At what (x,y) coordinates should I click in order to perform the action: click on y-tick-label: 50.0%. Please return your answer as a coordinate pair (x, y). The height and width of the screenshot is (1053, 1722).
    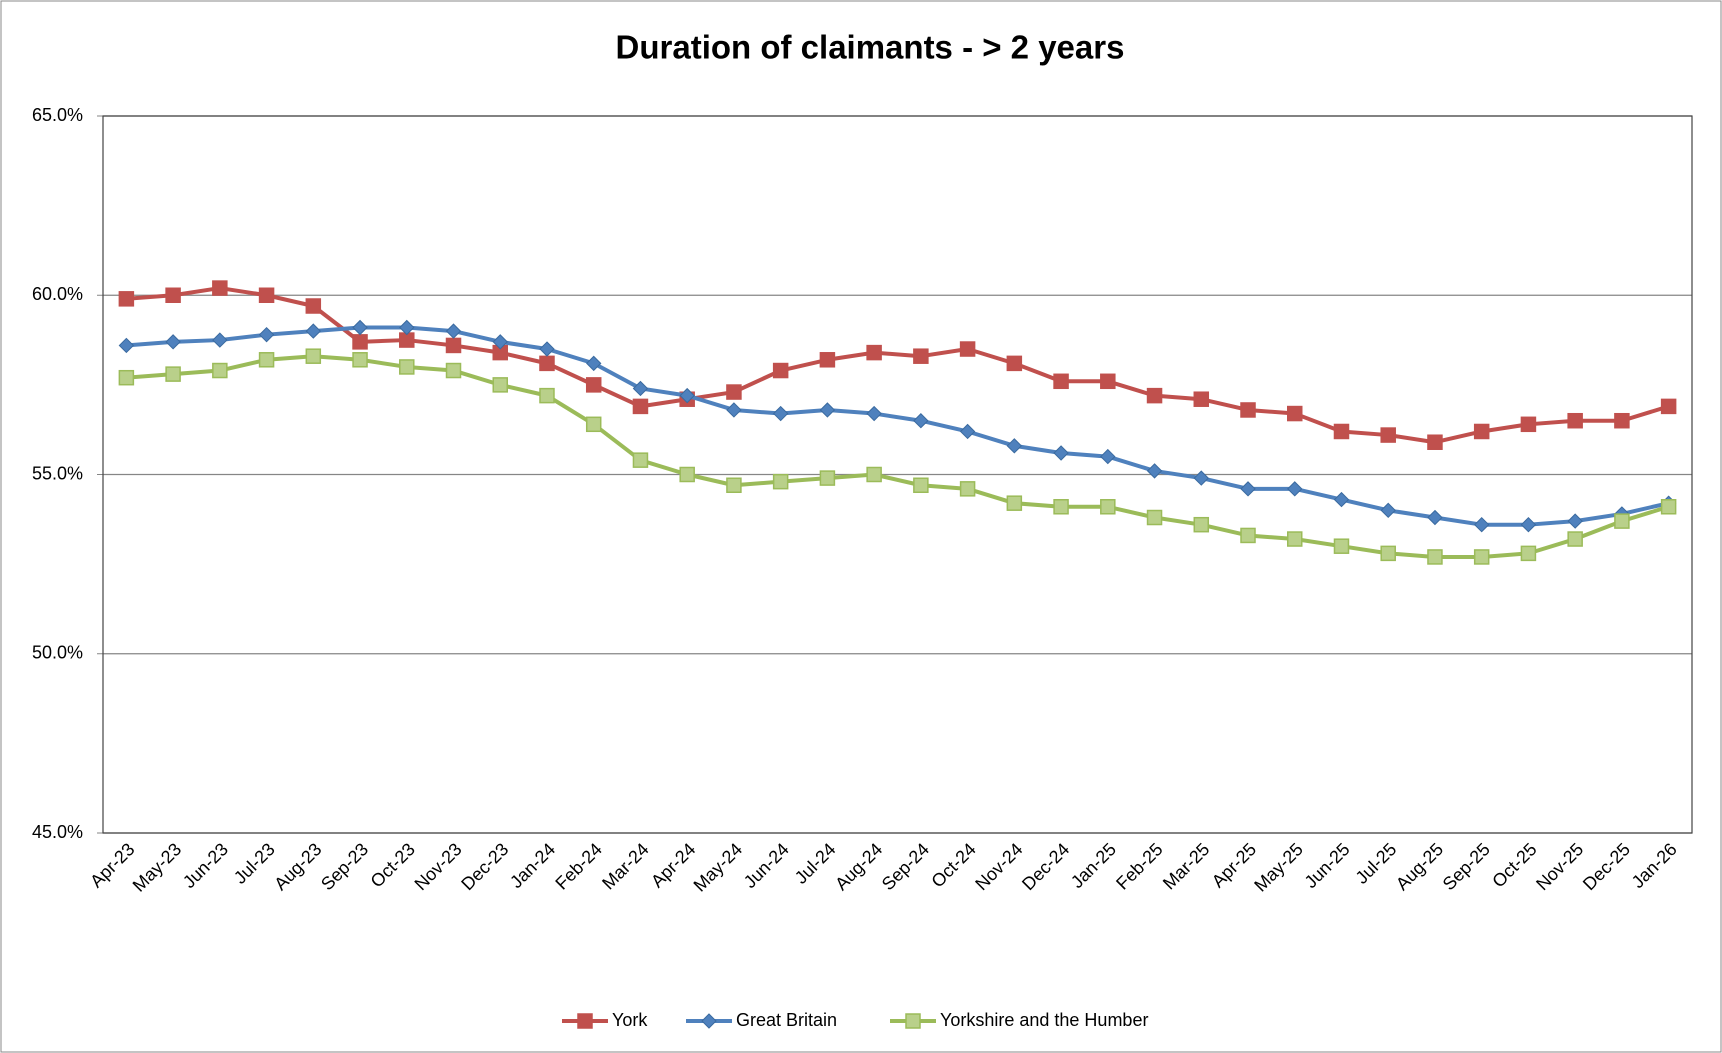
    Looking at the image, I should click on (57, 653).